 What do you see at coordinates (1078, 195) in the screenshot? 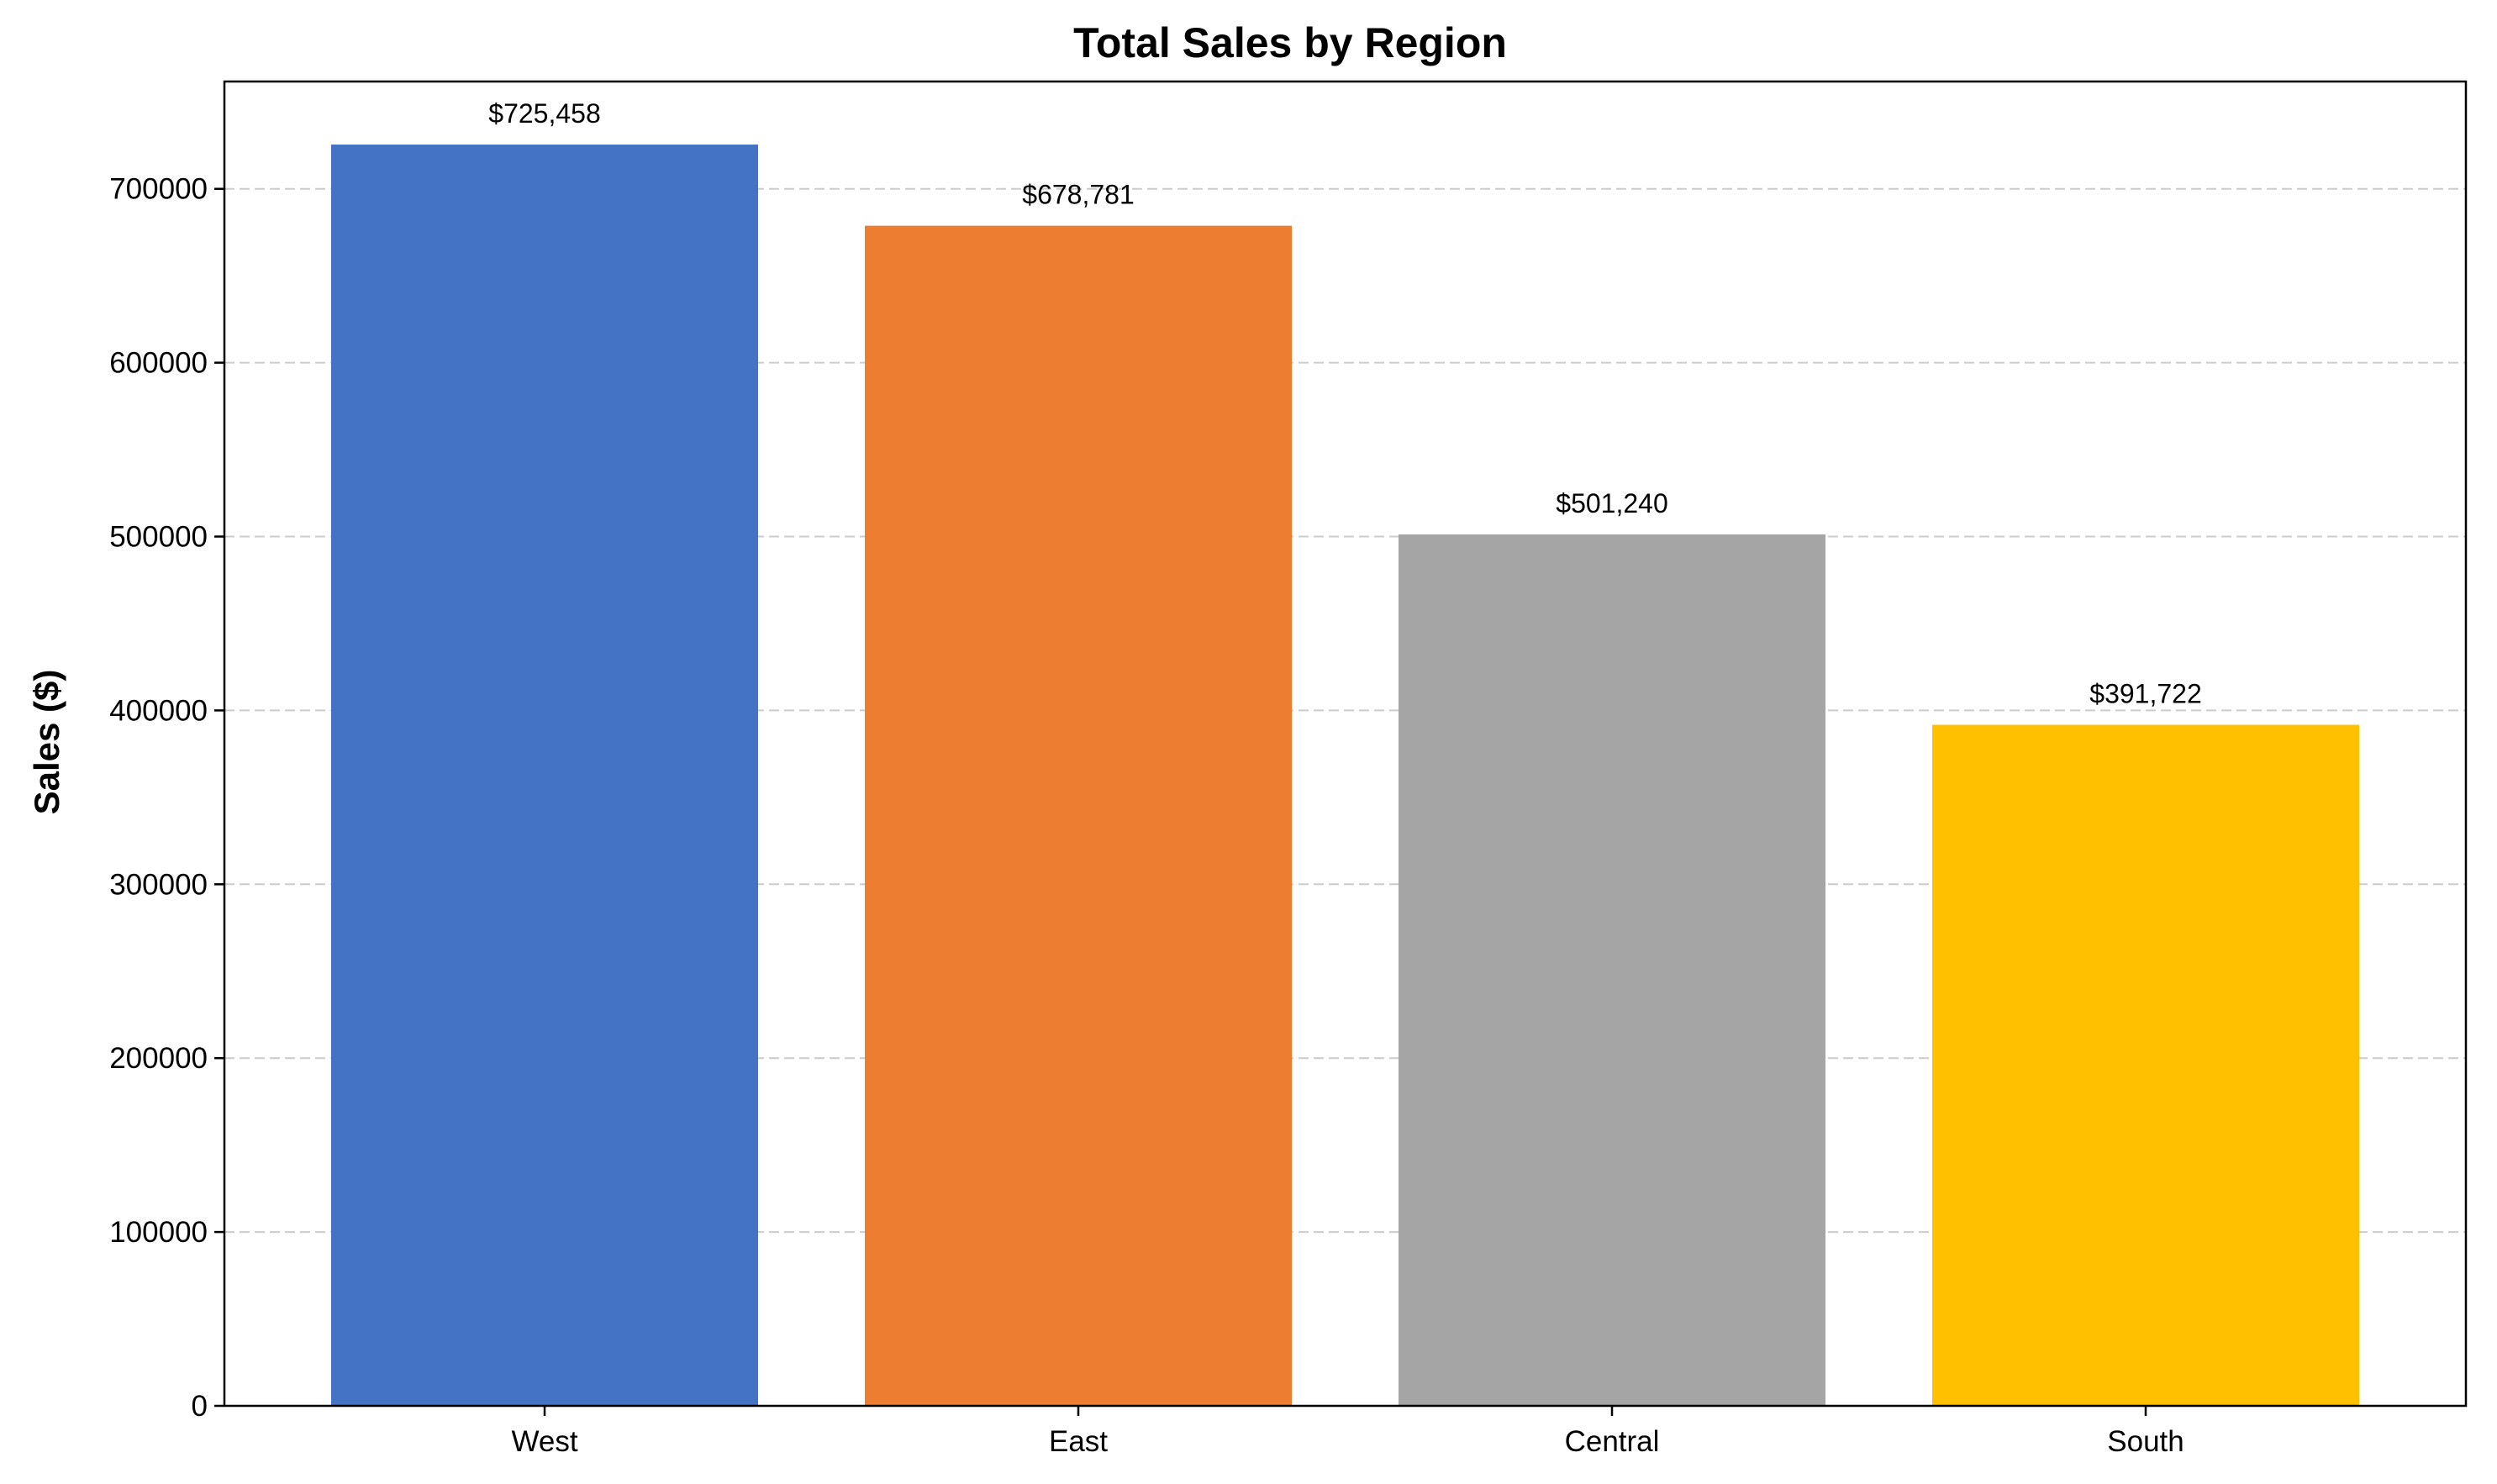
I see `data-label-east: $678,781` at bounding box center [1078, 195].